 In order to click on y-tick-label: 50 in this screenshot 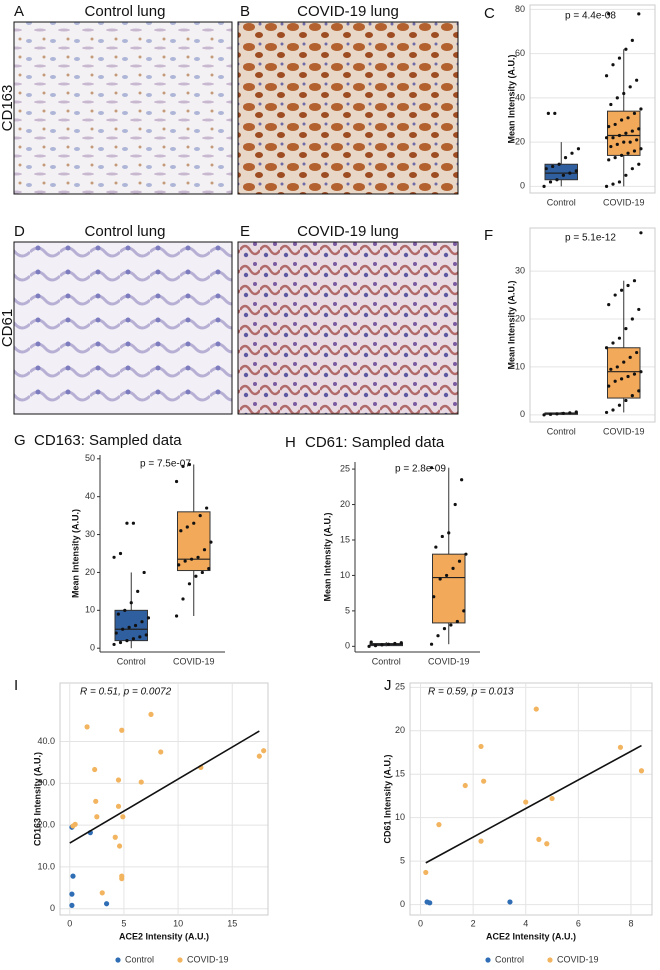, I will do `click(90, 458)`.